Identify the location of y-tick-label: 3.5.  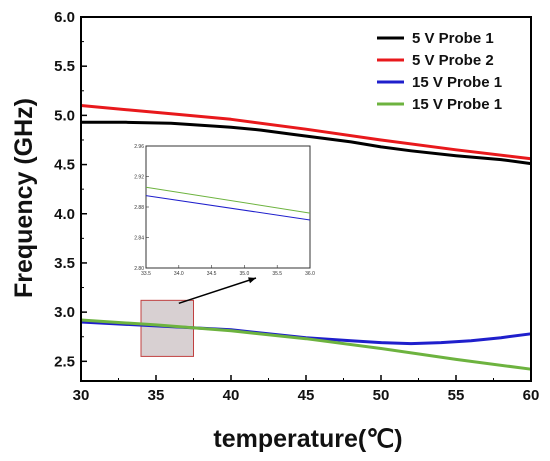
(64, 263).